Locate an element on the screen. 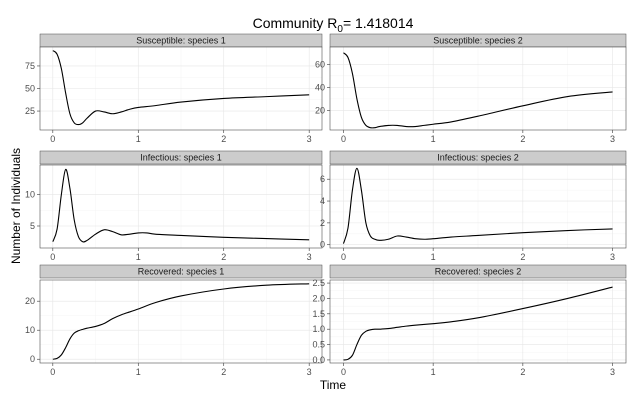  y-tick-label: 6 is located at coordinates (322, 179).